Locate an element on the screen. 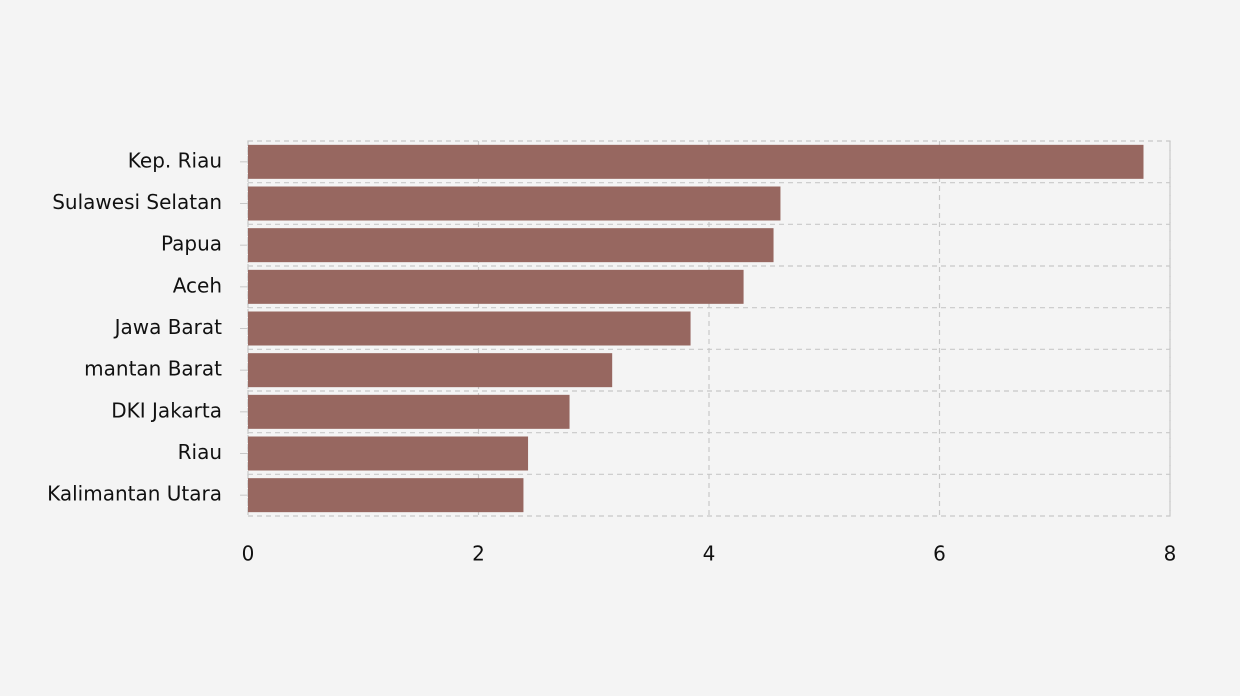  x-tick-label: 4 is located at coordinates (709, 554).